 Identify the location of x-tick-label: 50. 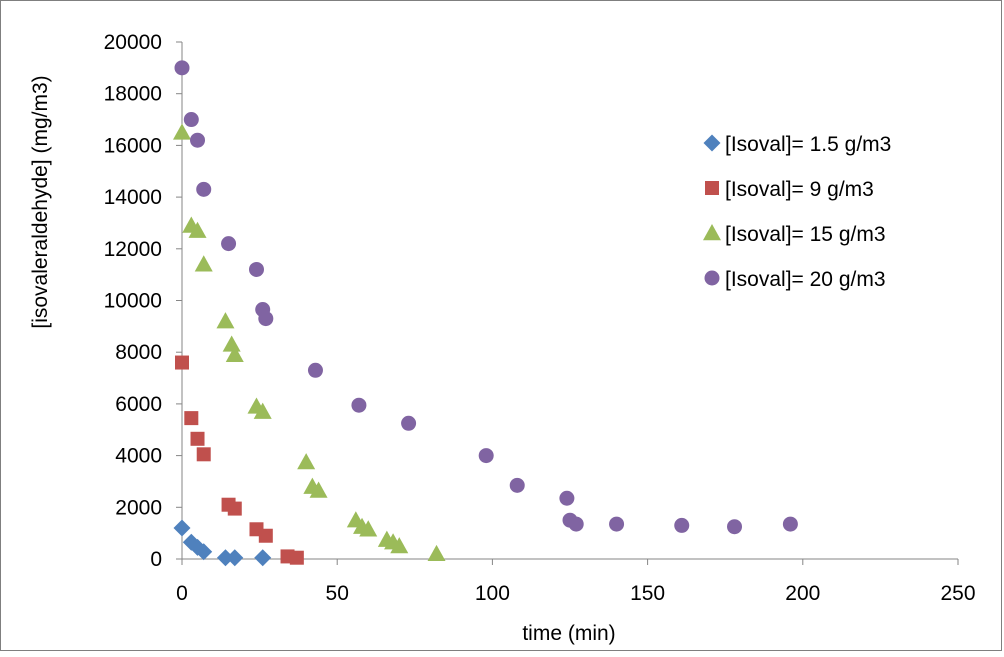
(337, 593).